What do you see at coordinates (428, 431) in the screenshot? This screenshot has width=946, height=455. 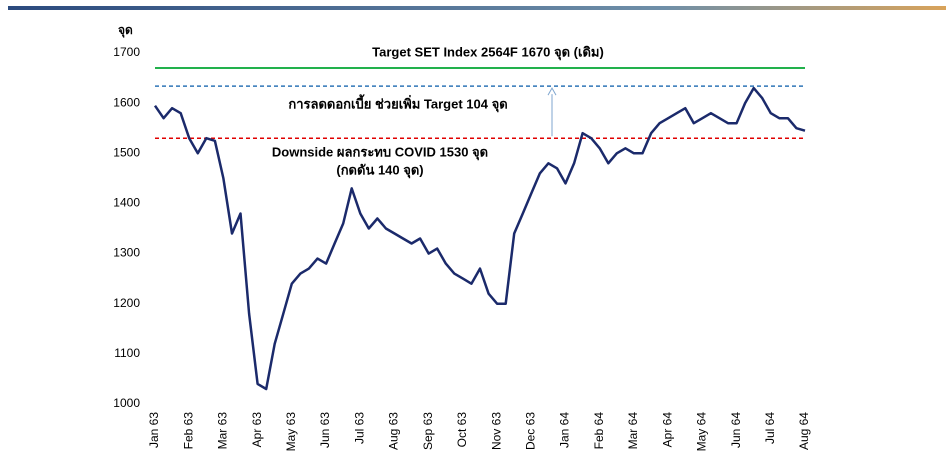 I see `x-tick-label: Sep 63` at bounding box center [428, 431].